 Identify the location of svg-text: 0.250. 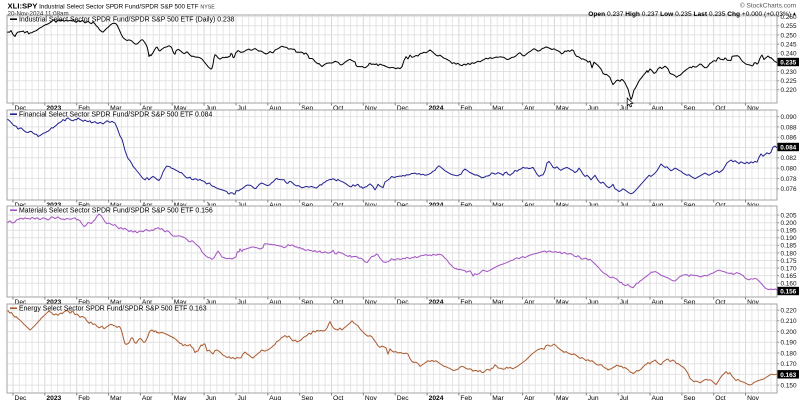
(789, 35).